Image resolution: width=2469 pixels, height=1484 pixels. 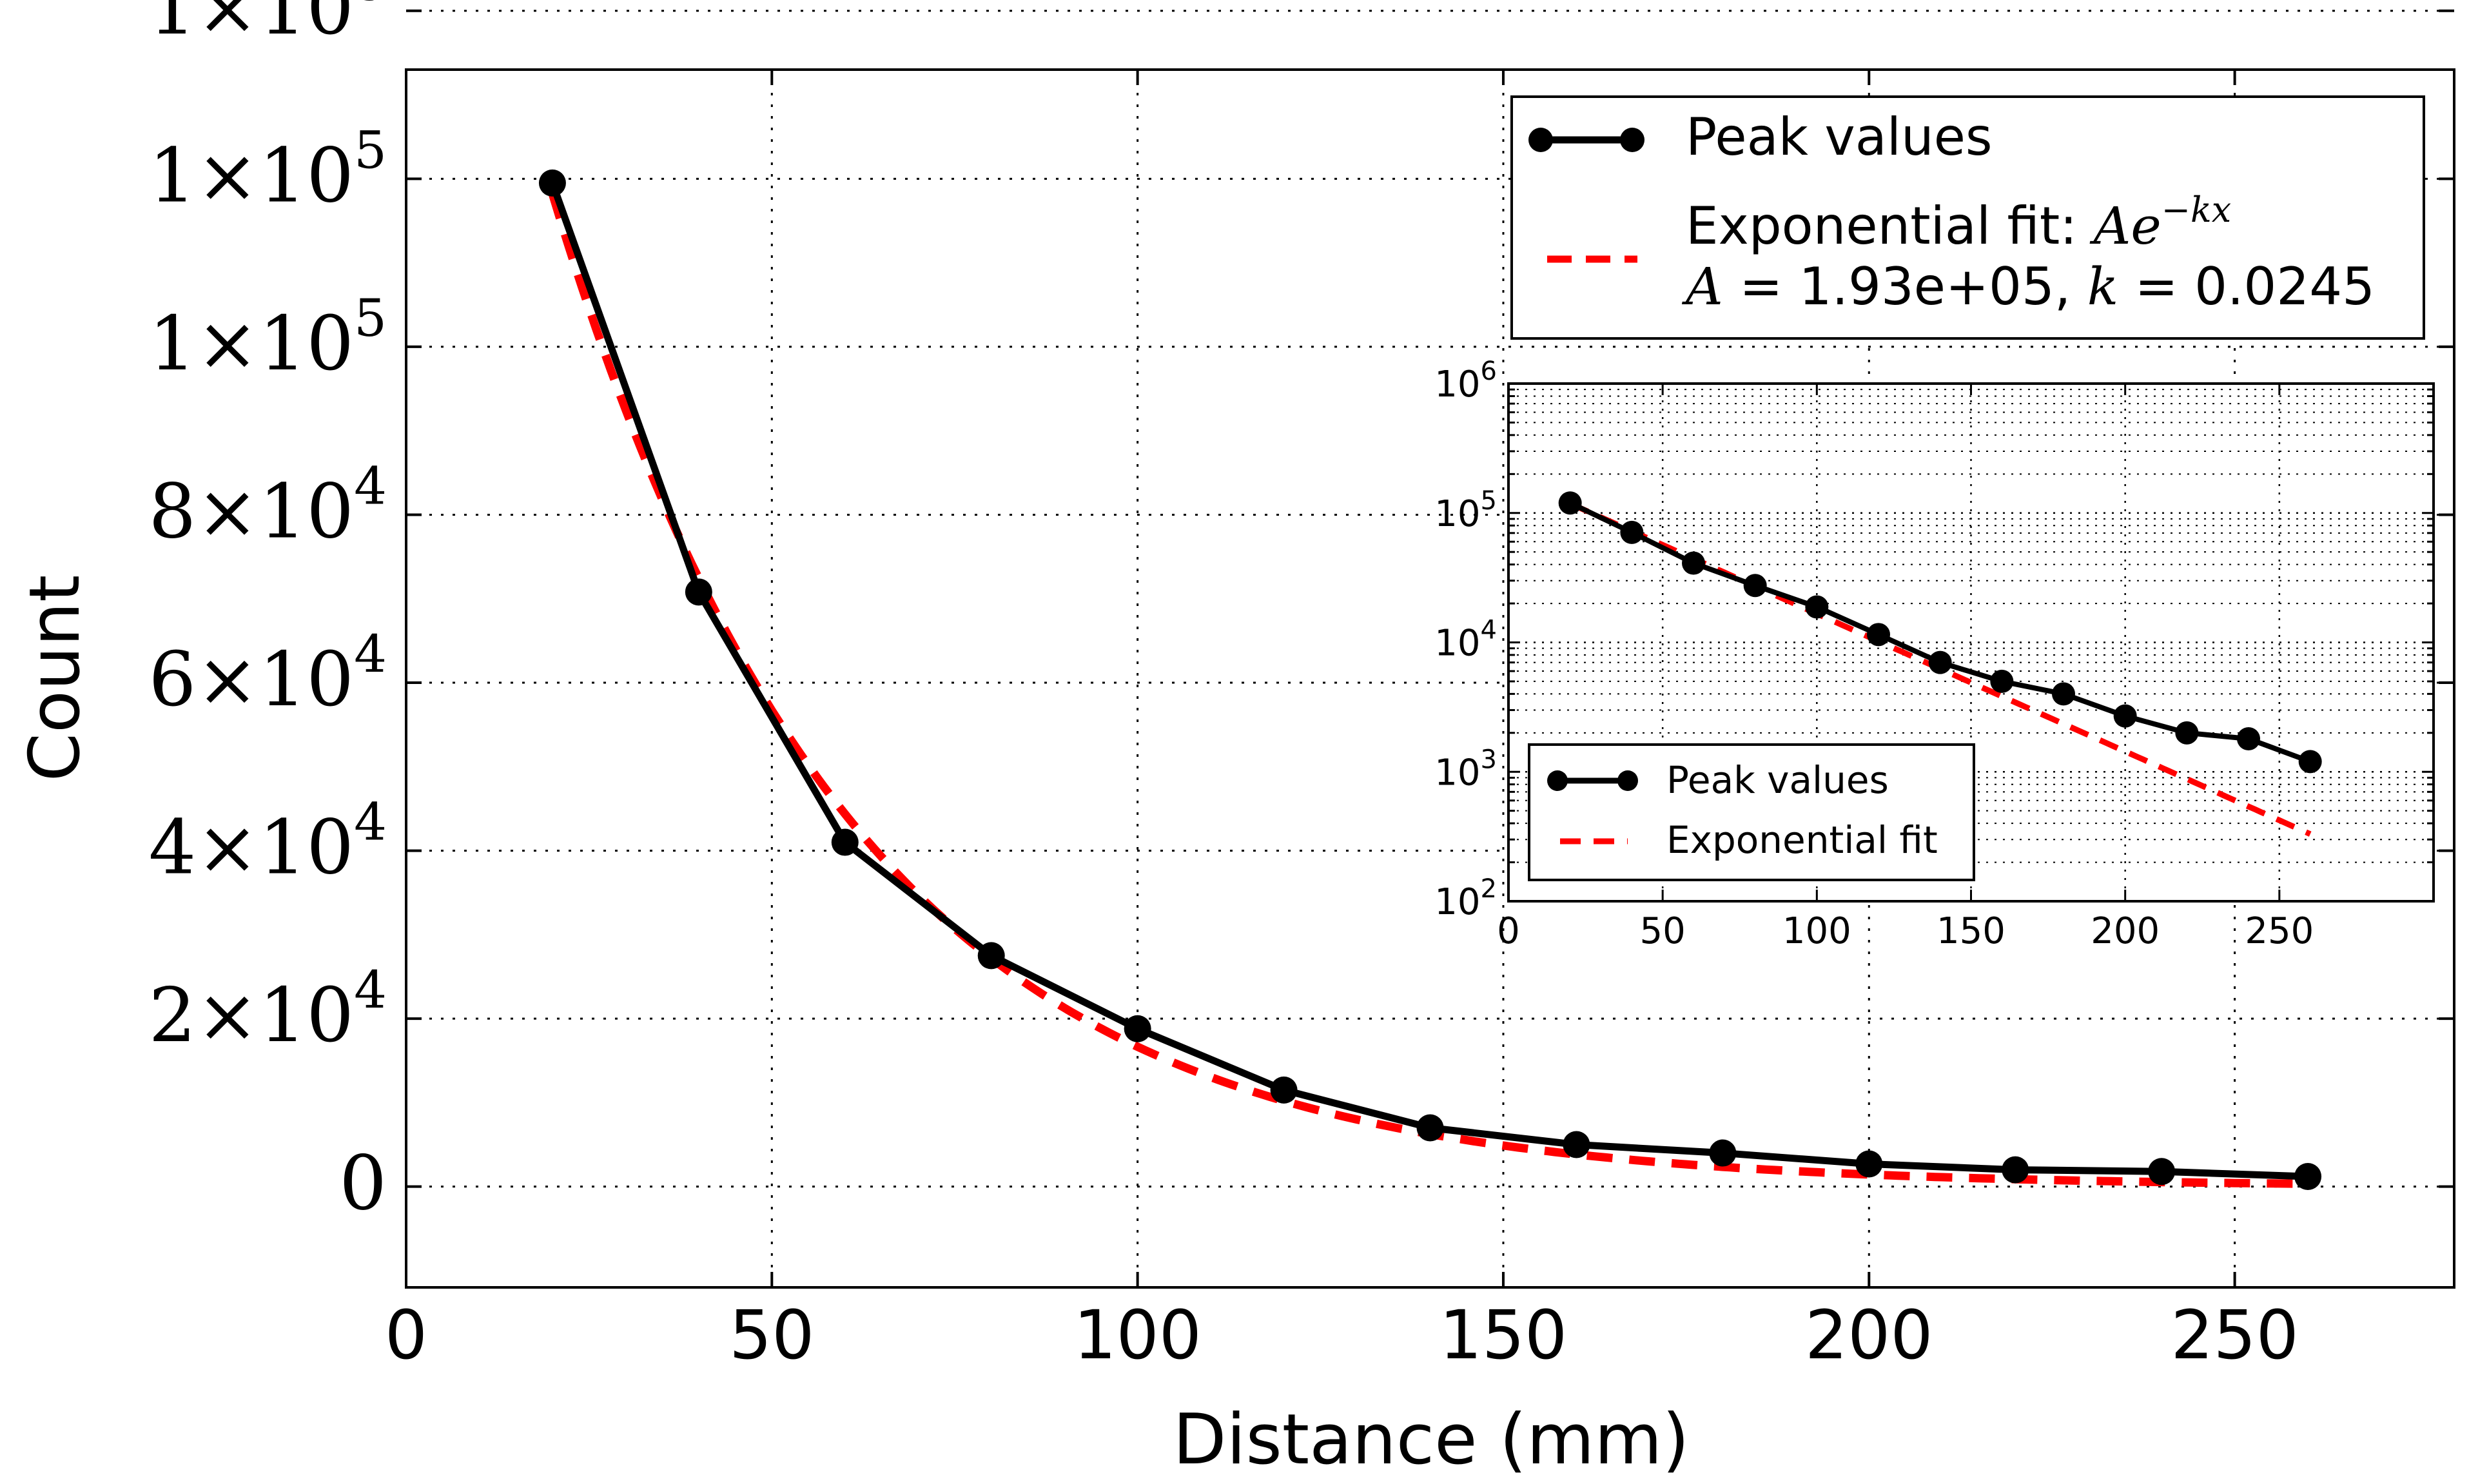 What do you see at coordinates (2279, 931) in the screenshot?
I see `inset-x-tick-label: 250` at bounding box center [2279, 931].